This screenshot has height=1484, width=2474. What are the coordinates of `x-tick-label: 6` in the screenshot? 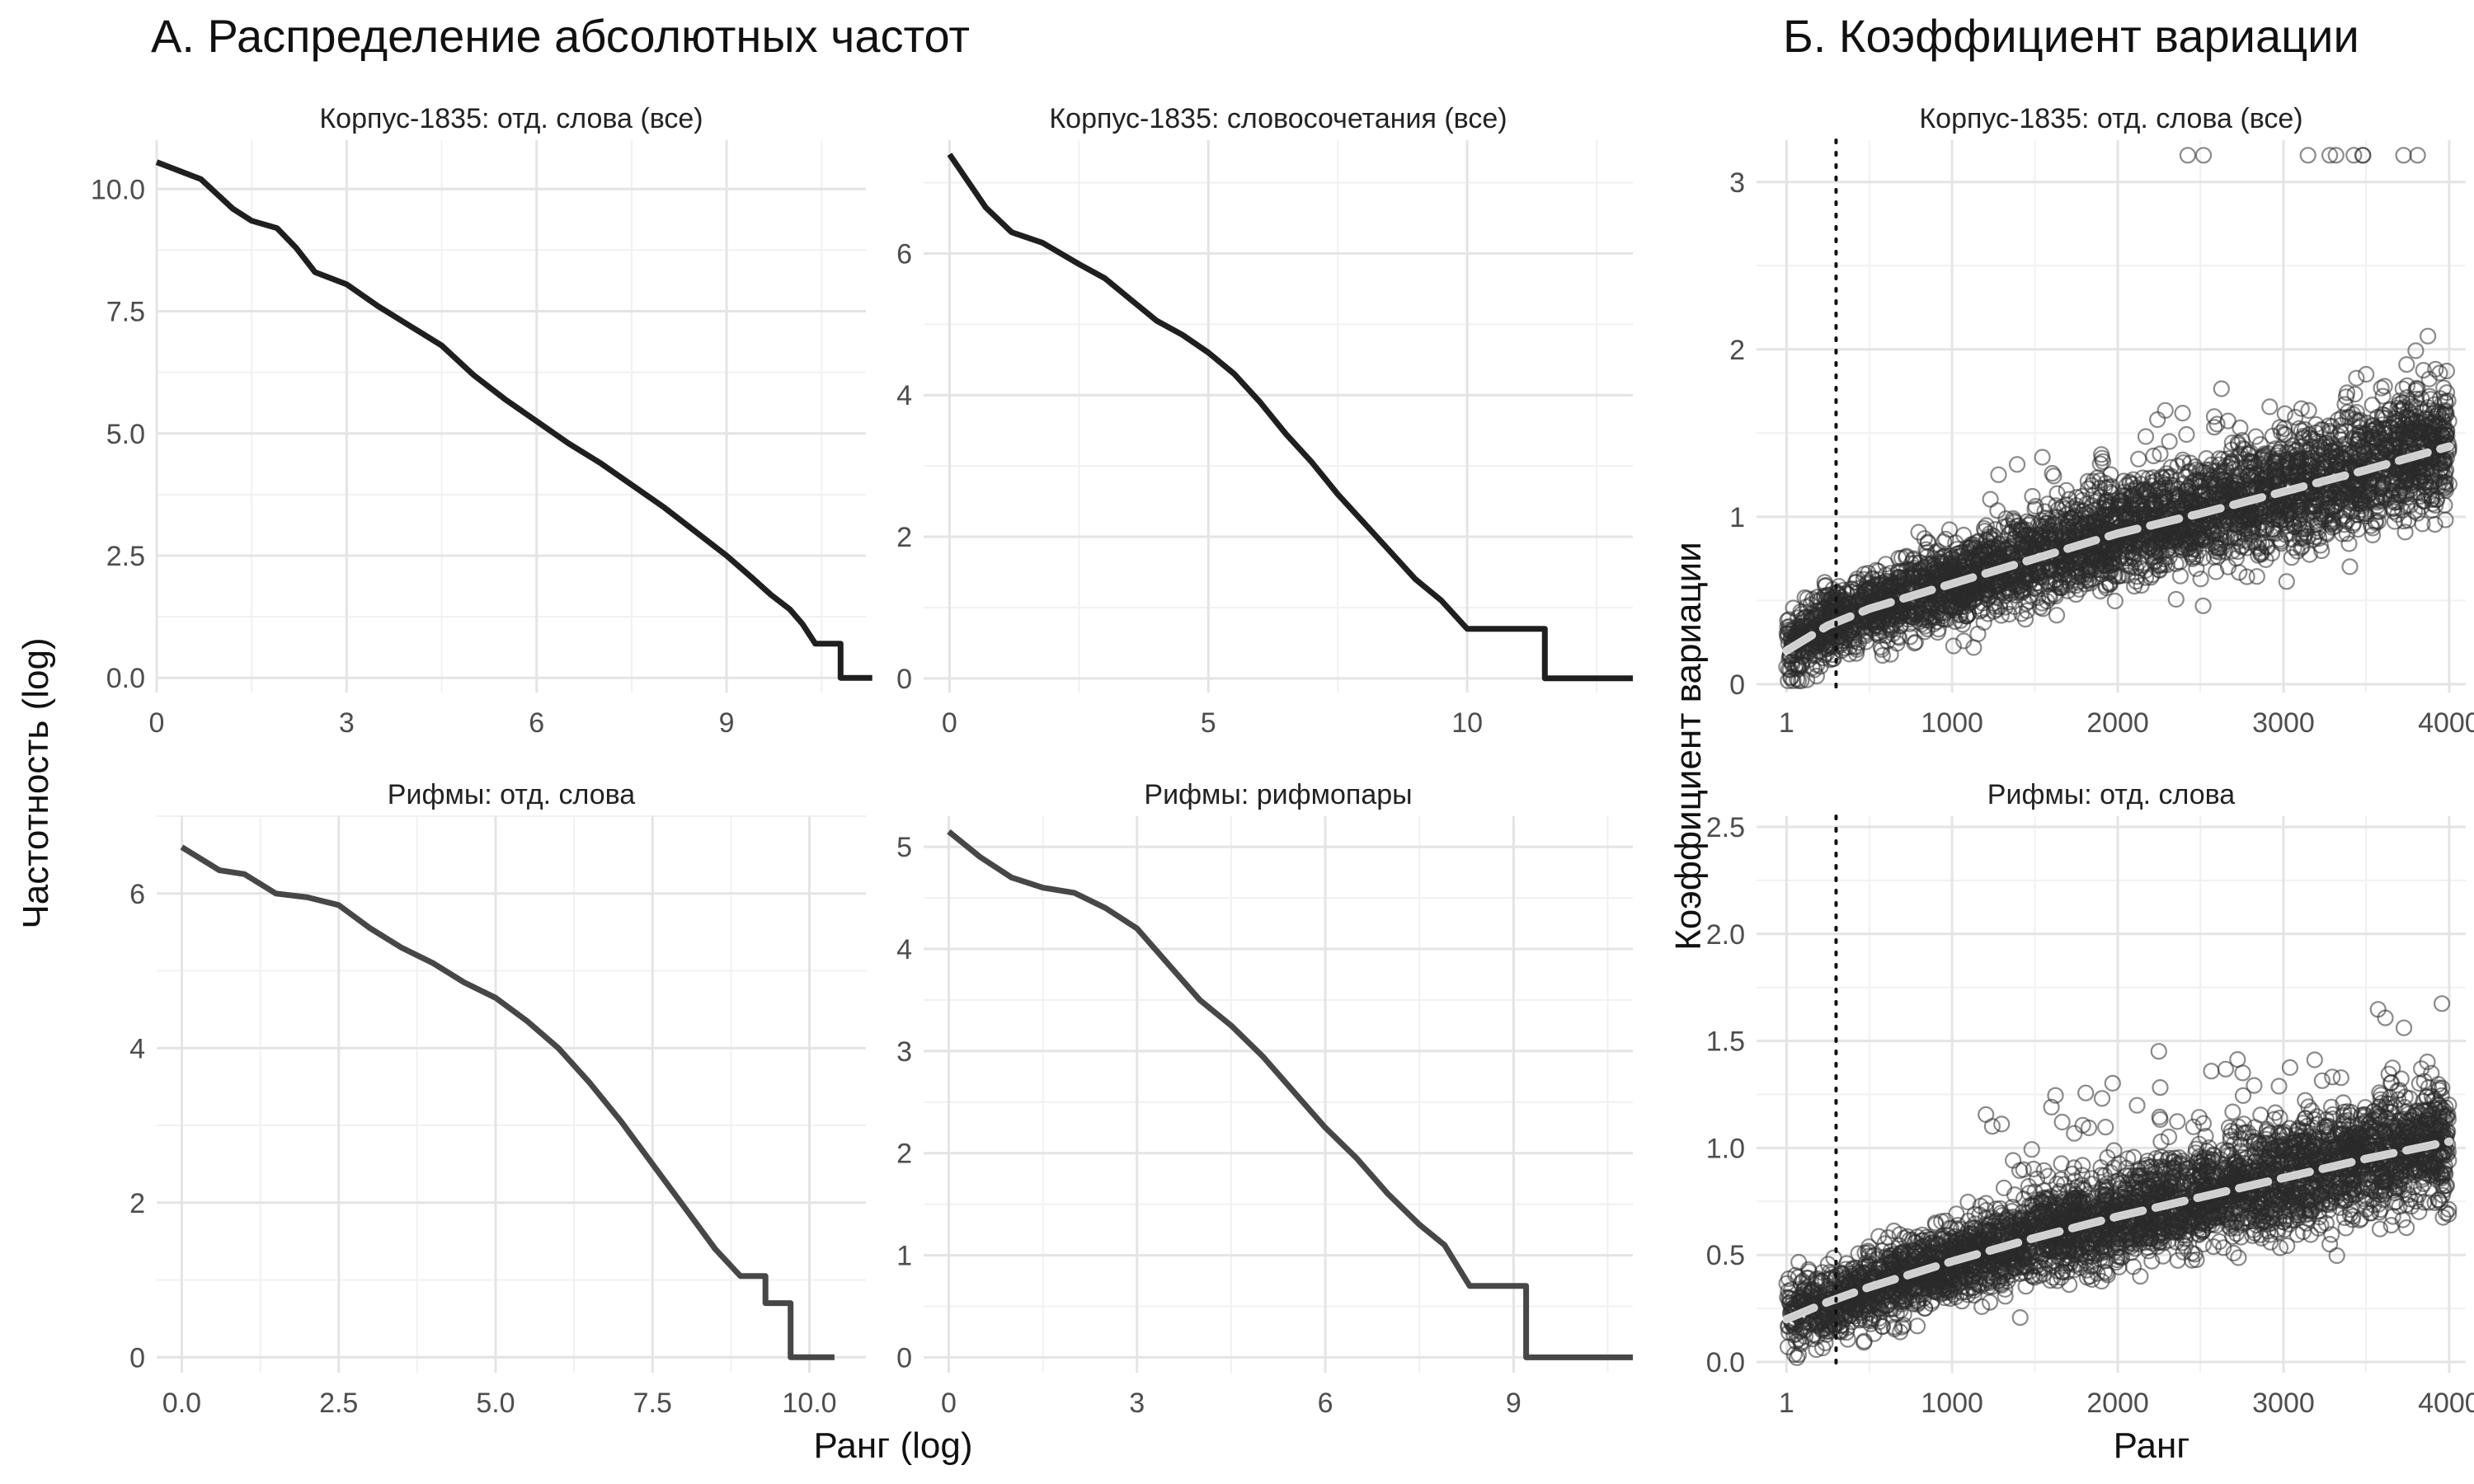 It's located at (1325, 1403).